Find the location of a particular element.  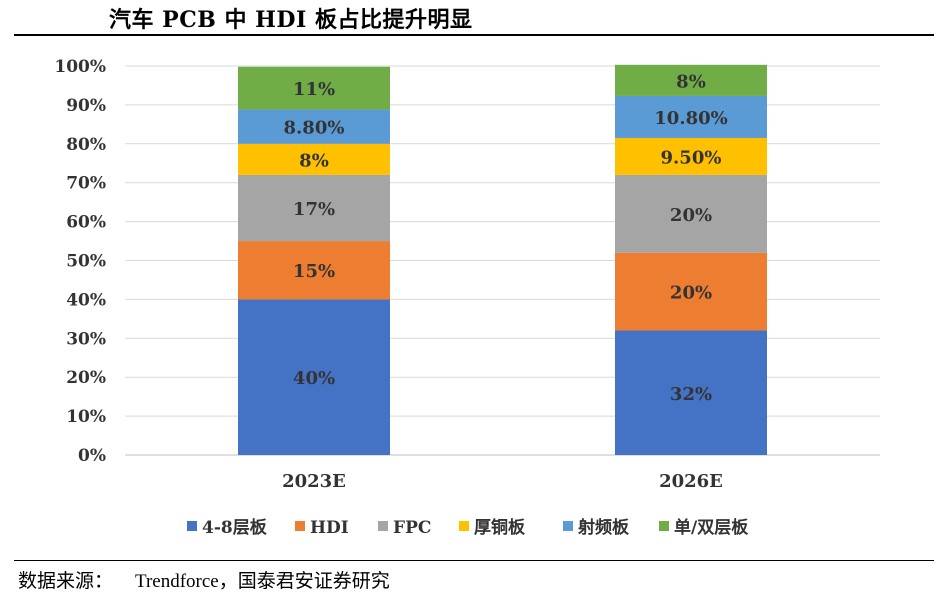

data-label: 32% is located at coordinates (691, 394).